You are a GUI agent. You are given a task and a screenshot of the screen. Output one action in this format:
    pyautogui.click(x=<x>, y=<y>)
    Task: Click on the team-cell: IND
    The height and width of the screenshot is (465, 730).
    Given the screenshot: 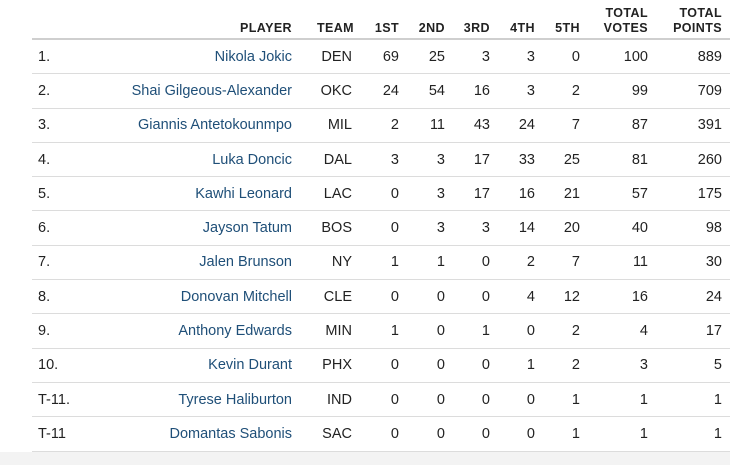 What is the action you would take?
    pyautogui.click(x=331, y=400)
    